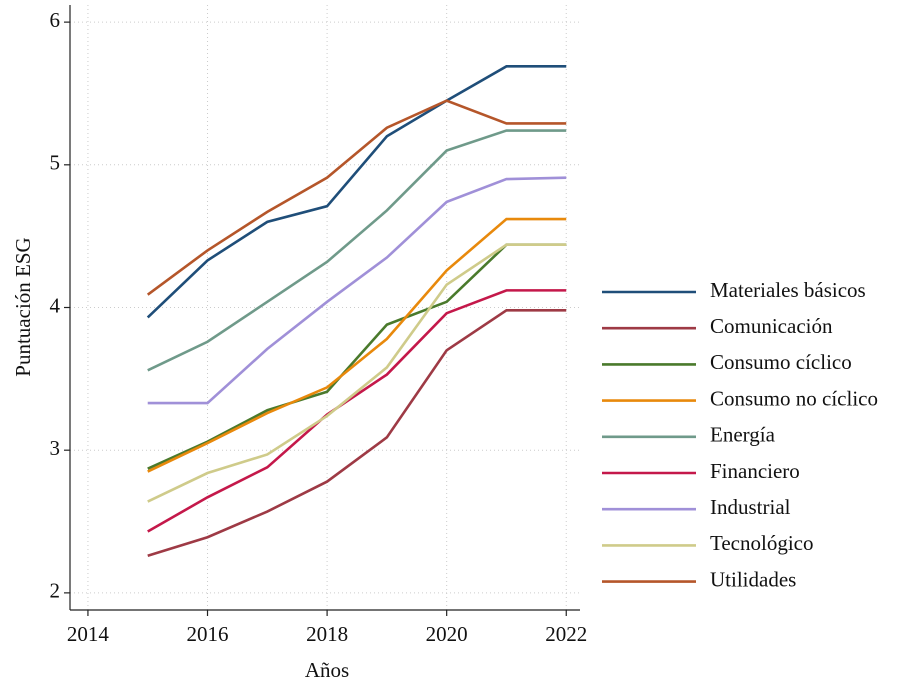  Describe the element at coordinates (88, 634) in the screenshot. I see `x-tick-label: 2014` at that location.